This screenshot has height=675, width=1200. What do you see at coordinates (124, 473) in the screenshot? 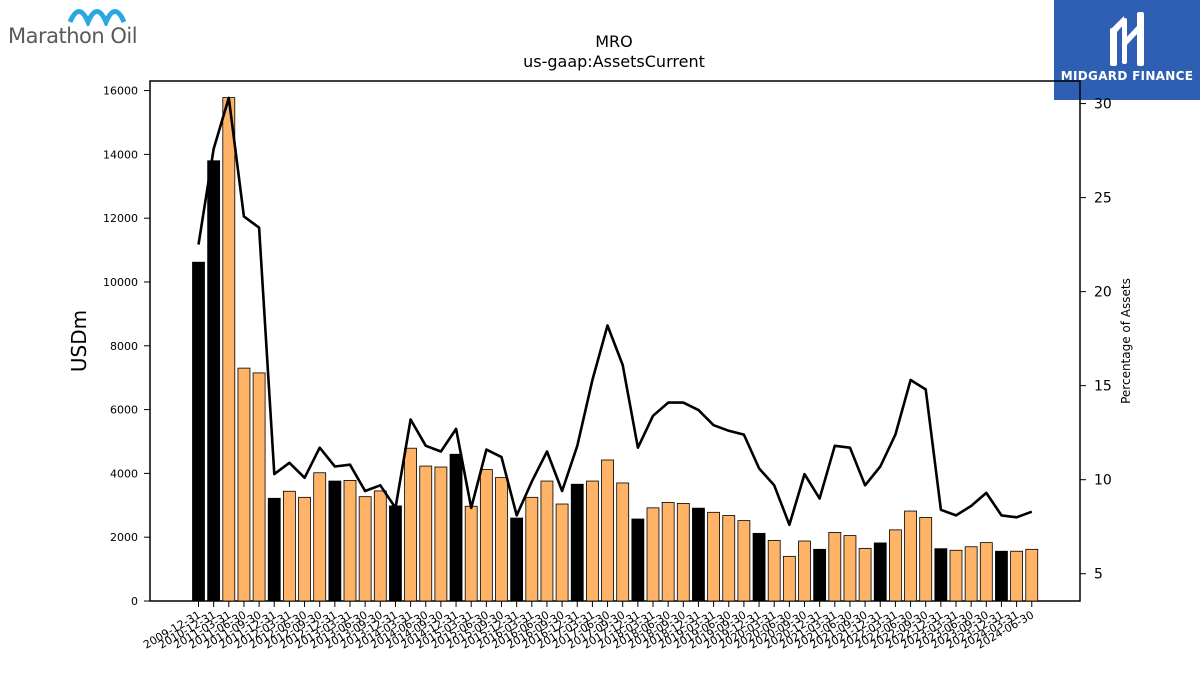
I see `y-tick-label: 4000` at bounding box center [124, 473].